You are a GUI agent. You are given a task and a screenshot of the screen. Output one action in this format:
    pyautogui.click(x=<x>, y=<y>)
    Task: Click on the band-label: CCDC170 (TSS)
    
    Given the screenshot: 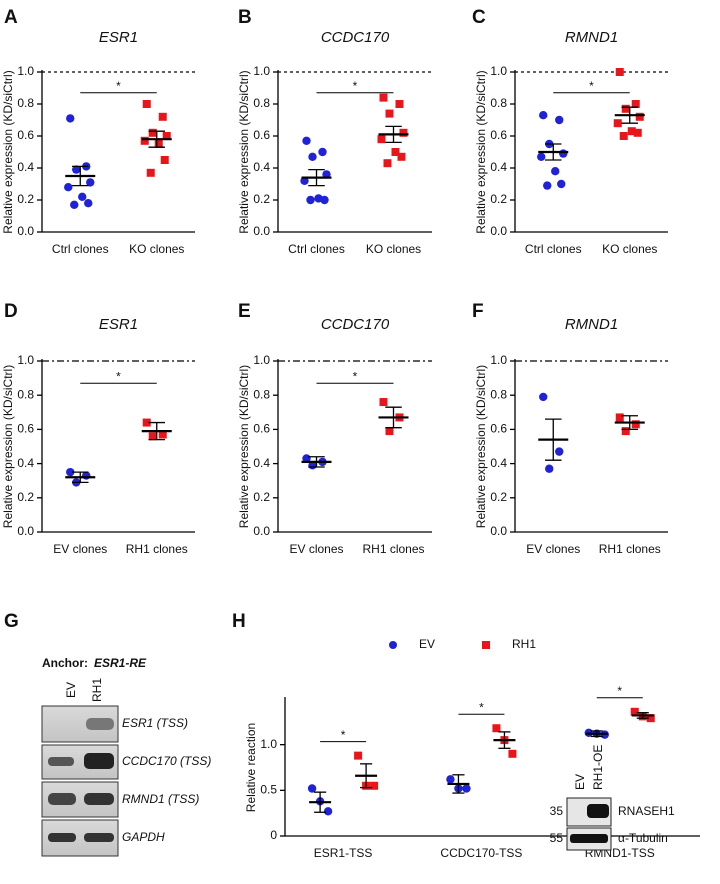 What is the action you would take?
    pyautogui.click(x=166, y=761)
    